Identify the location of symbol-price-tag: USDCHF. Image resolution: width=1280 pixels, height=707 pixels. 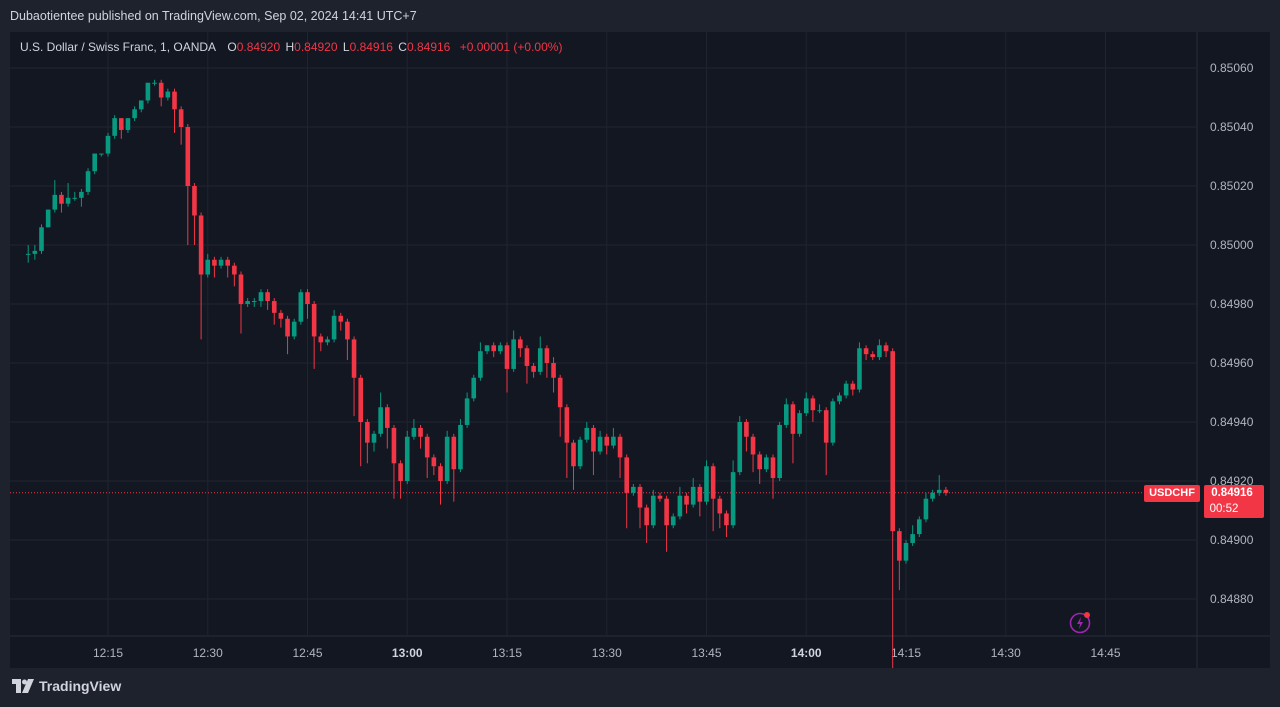
(1172, 493).